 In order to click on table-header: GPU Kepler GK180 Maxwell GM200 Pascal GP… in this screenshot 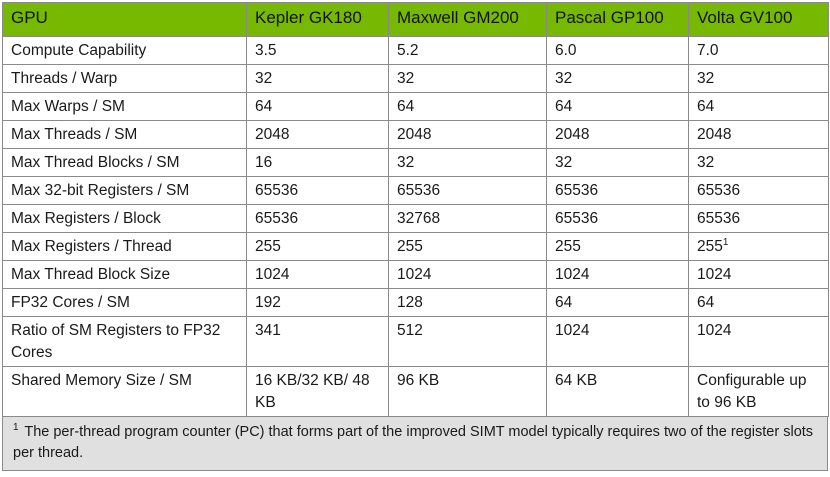, I will do `click(415, 19)`.